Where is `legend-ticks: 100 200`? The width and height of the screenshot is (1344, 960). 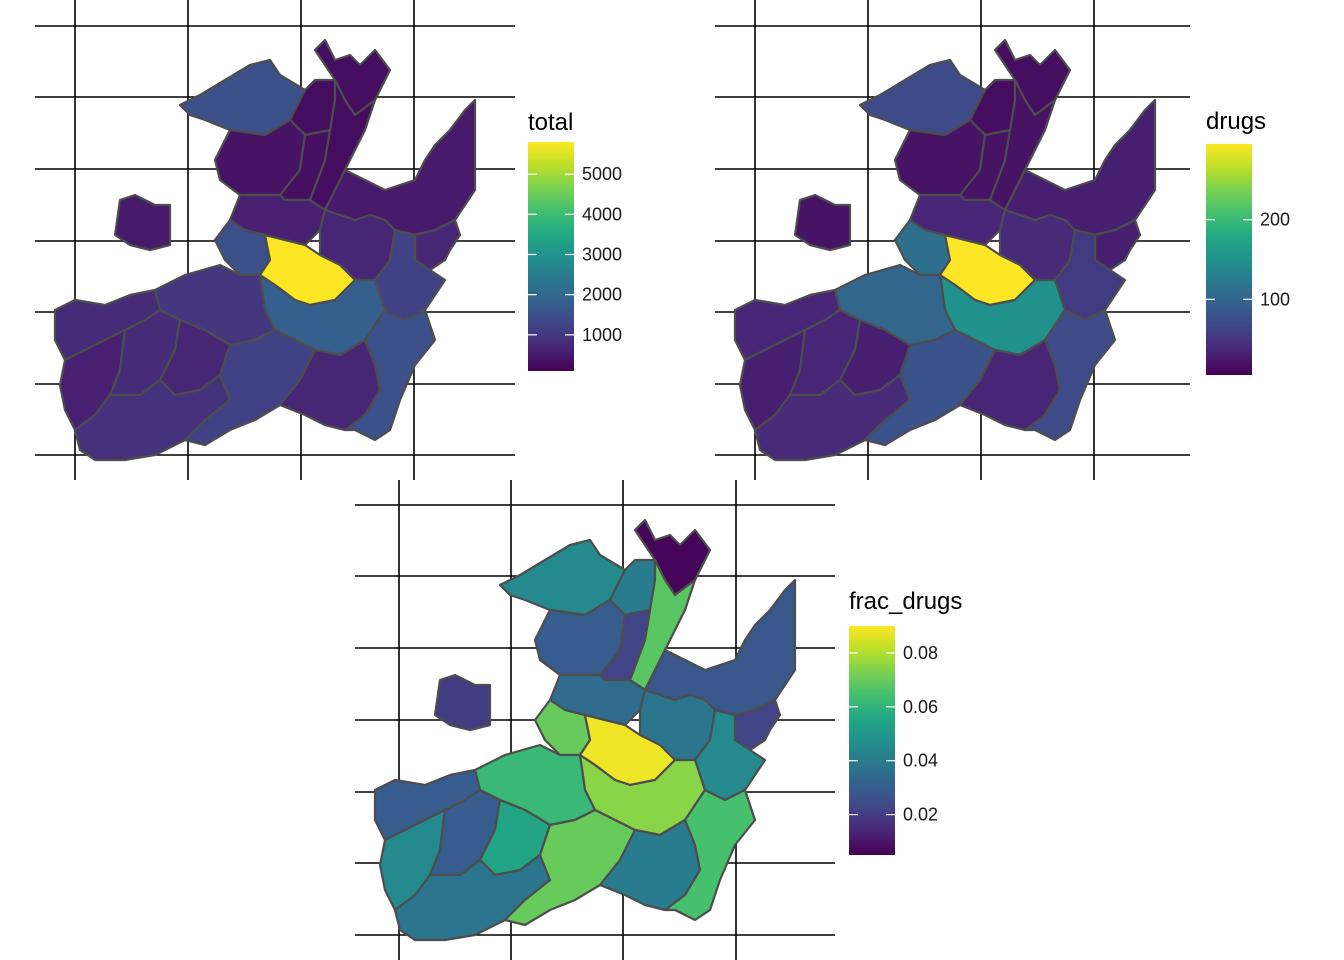 legend-ticks: 100 200 is located at coordinates (1248, 259).